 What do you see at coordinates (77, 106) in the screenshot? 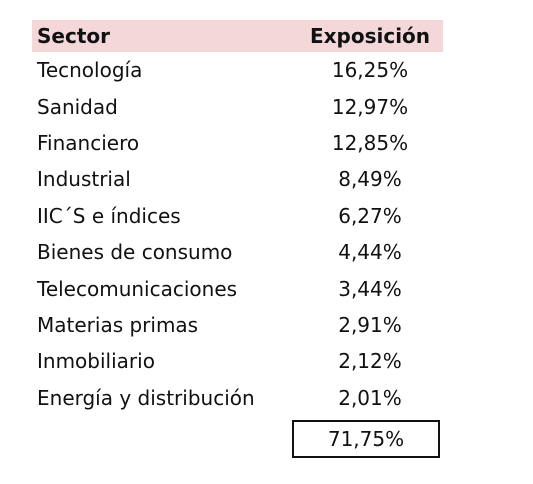
I see `sector-cell: Sanidad` at bounding box center [77, 106].